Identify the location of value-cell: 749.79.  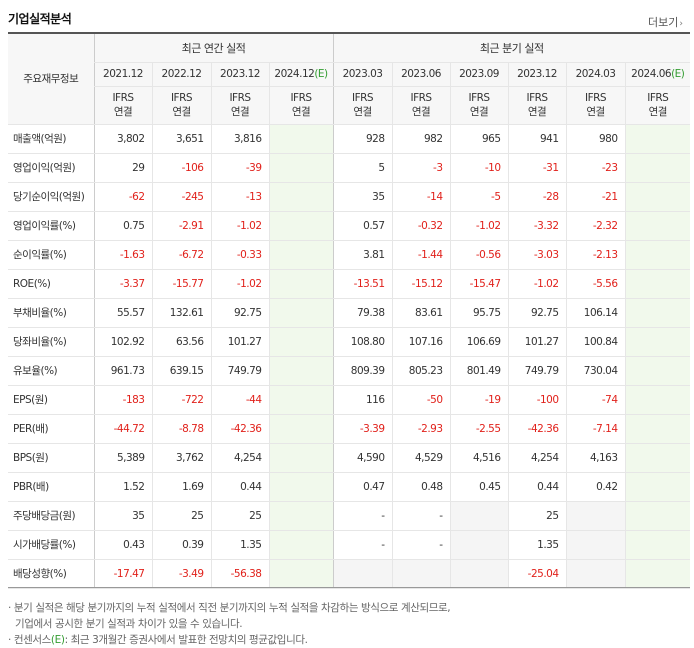
(239, 371).